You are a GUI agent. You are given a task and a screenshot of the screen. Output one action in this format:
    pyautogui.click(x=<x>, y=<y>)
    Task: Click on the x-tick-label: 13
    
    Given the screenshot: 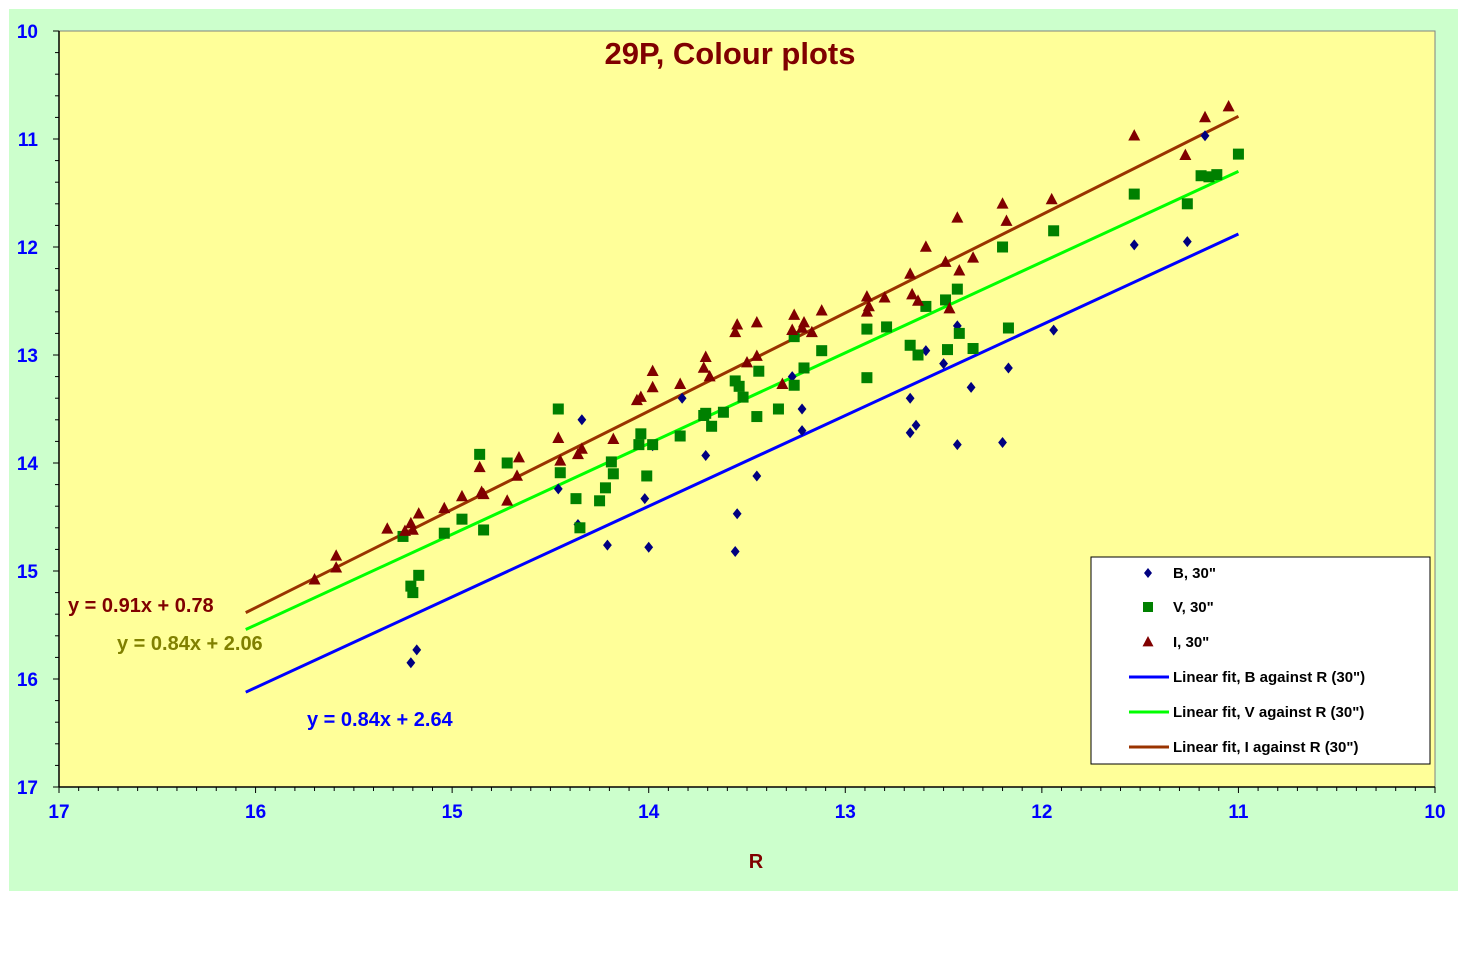 What is the action you would take?
    pyautogui.click(x=845, y=812)
    